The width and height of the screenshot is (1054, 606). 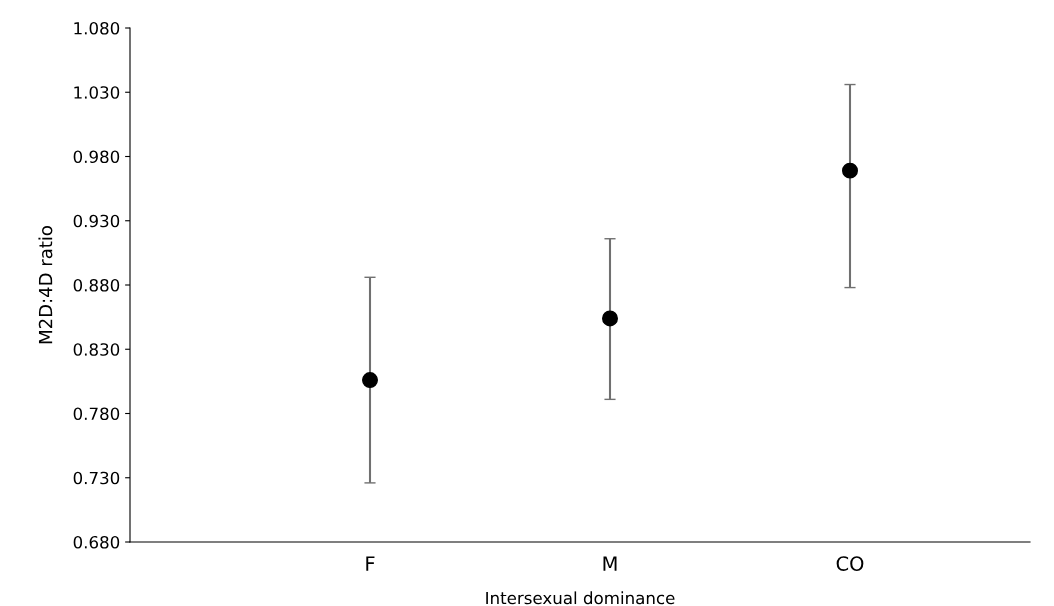 I want to click on y-tick-label: 0.980, so click(x=96, y=157).